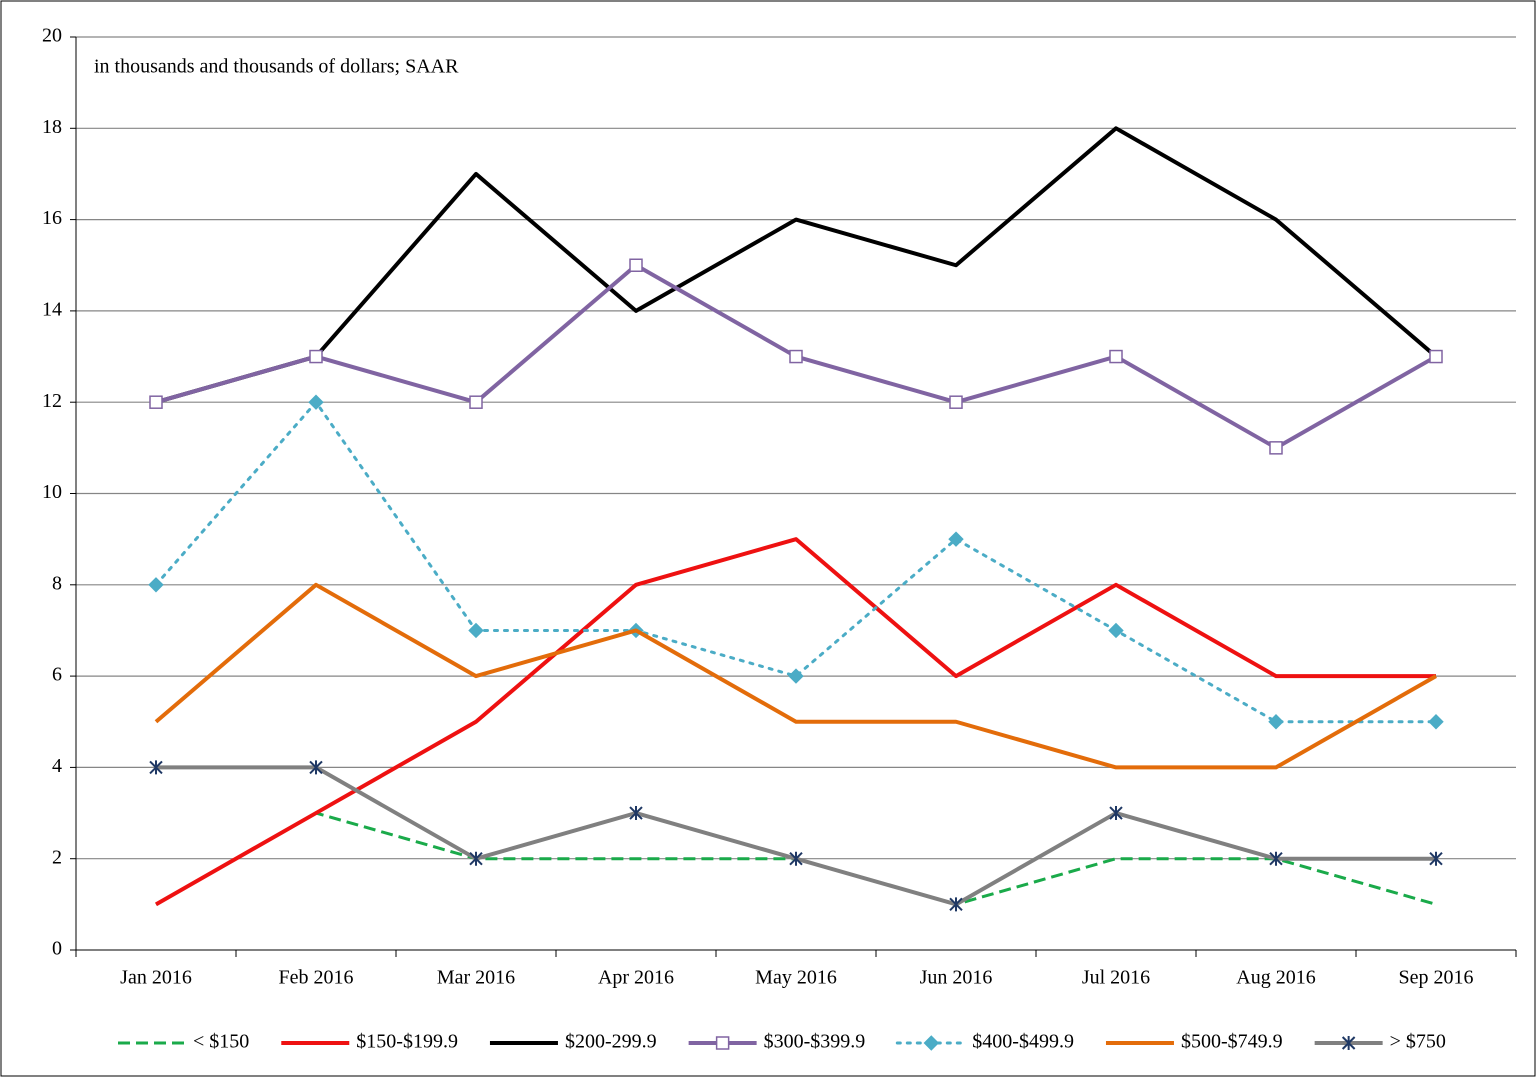 The width and height of the screenshot is (1536, 1077). What do you see at coordinates (407, 1042) in the screenshot?
I see `legend-label: $150-$199.9` at bounding box center [407, 1042].